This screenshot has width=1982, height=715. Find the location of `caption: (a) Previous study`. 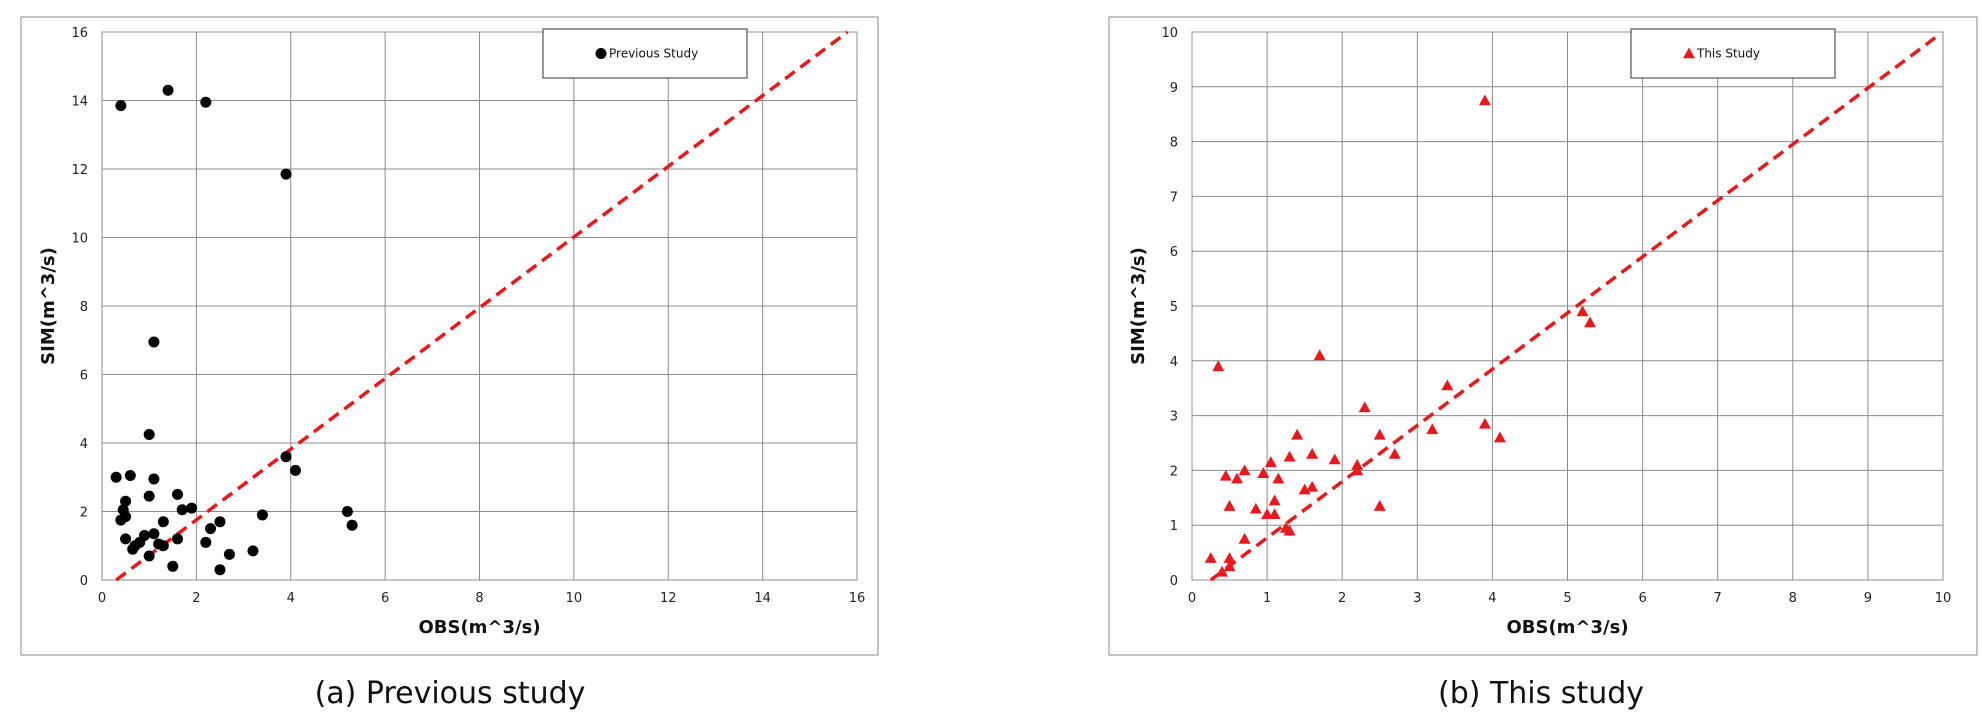

caption: (a) Previous study is located at coordinates (450, 693).